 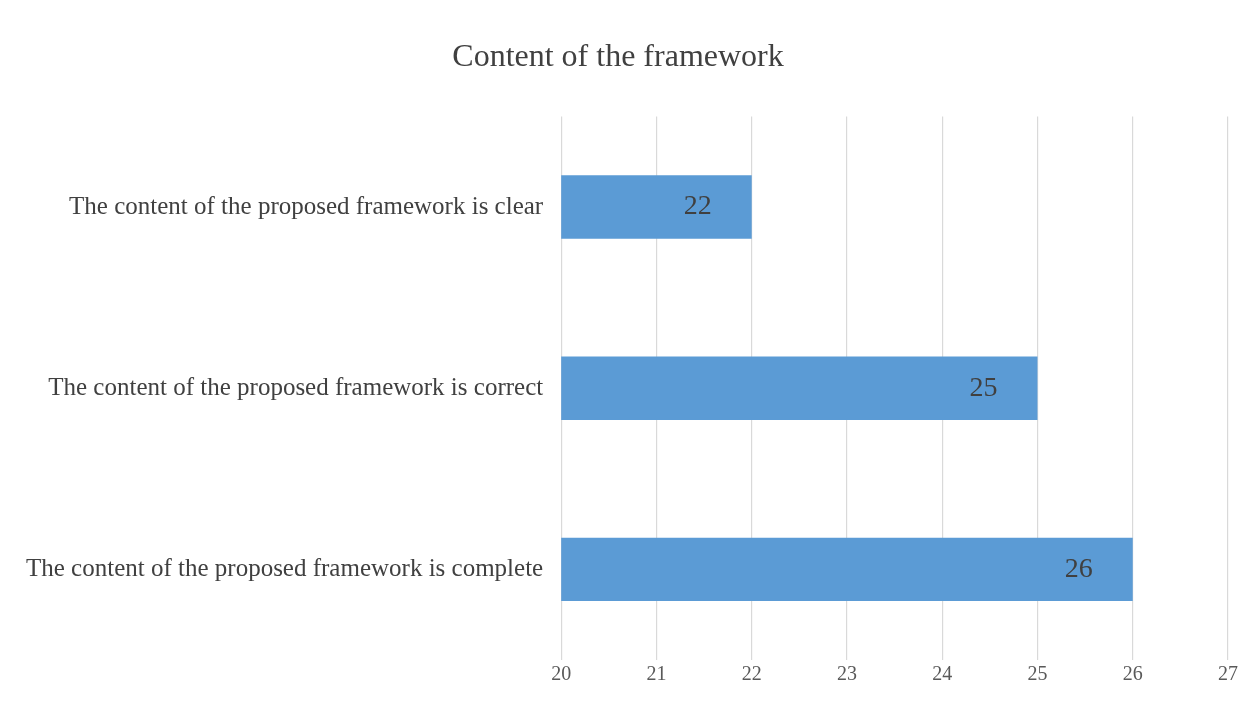 What do you see at coordinates (306, 205) in the screenshot?
I see `y-tick-label: The content of the proposed framework is clear` at bounding box center [306, 205].